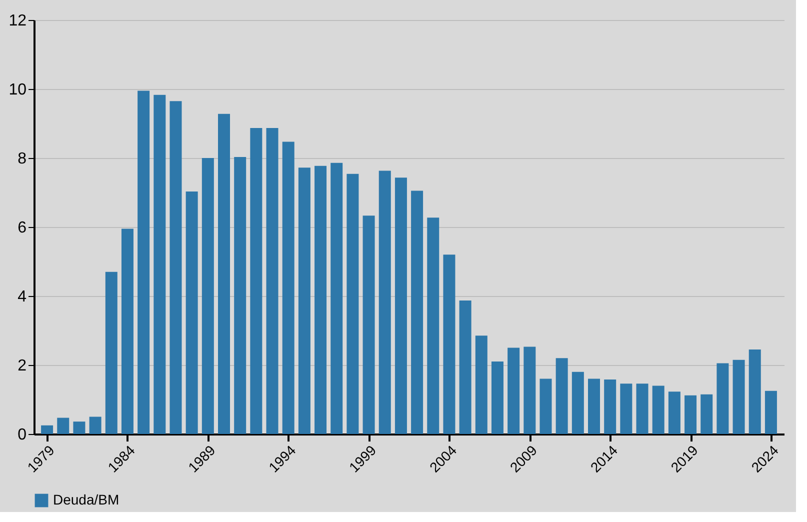 The width and height of the screenshot is (807, 522). I want to click on legend-label: Deuda/BM, so click(86, 500).